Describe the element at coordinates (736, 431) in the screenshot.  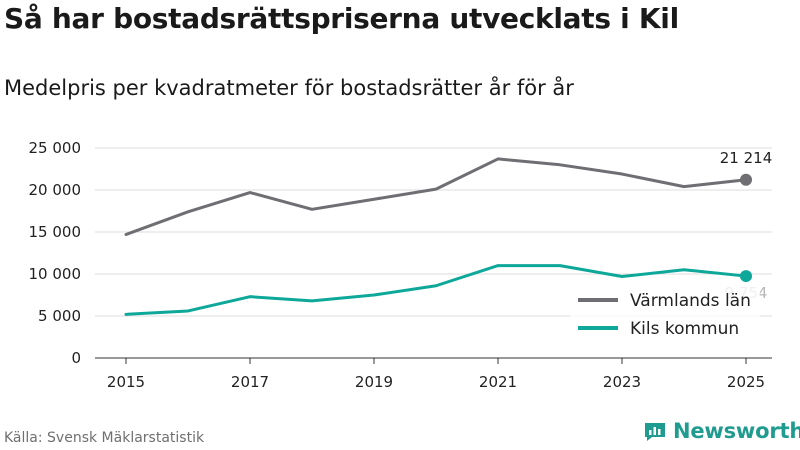
I see `brand-name: Newsworthy` at that location.